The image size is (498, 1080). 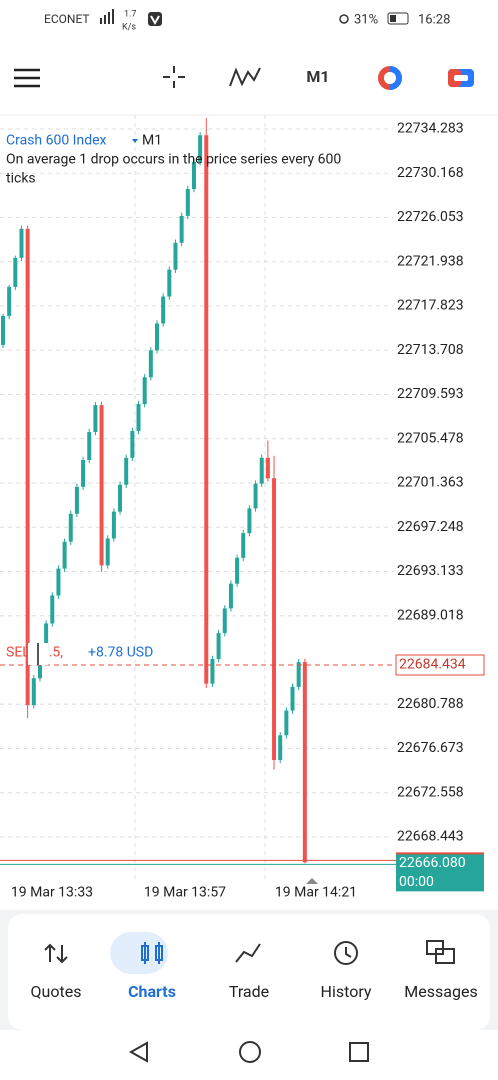 What do you see at coordinates (430, 129) in the screenshot?
I see `y-tick-label: 22734.283` at bounding box center [430, 129].